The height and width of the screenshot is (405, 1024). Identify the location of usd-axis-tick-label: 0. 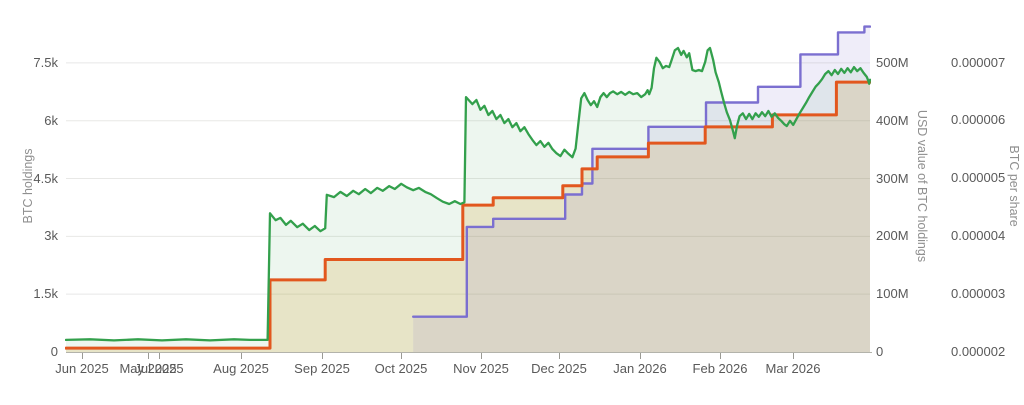
(880, 351).